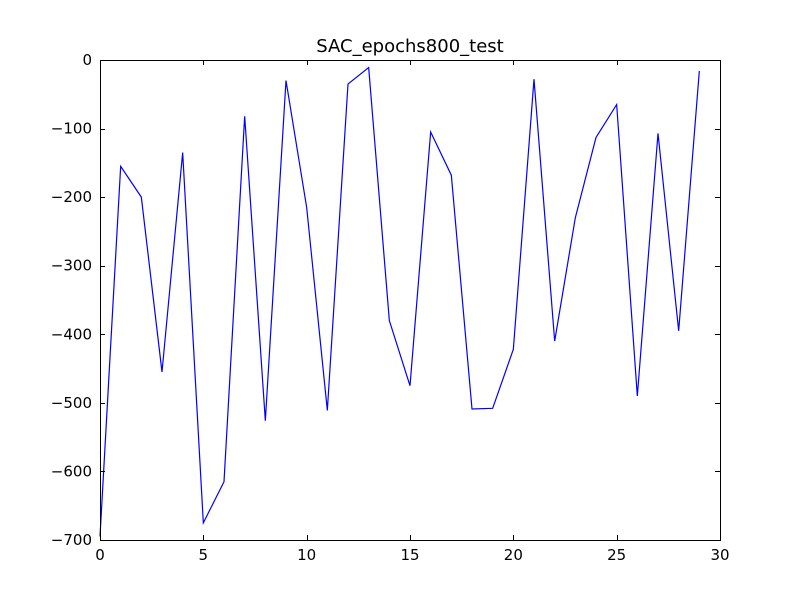 The height and width of the screenshot is (600, 800). What do you see at coordinates (409, 555) in the screenshot?
I see `x-tick-label: 15` at bounding box center [409, 555].